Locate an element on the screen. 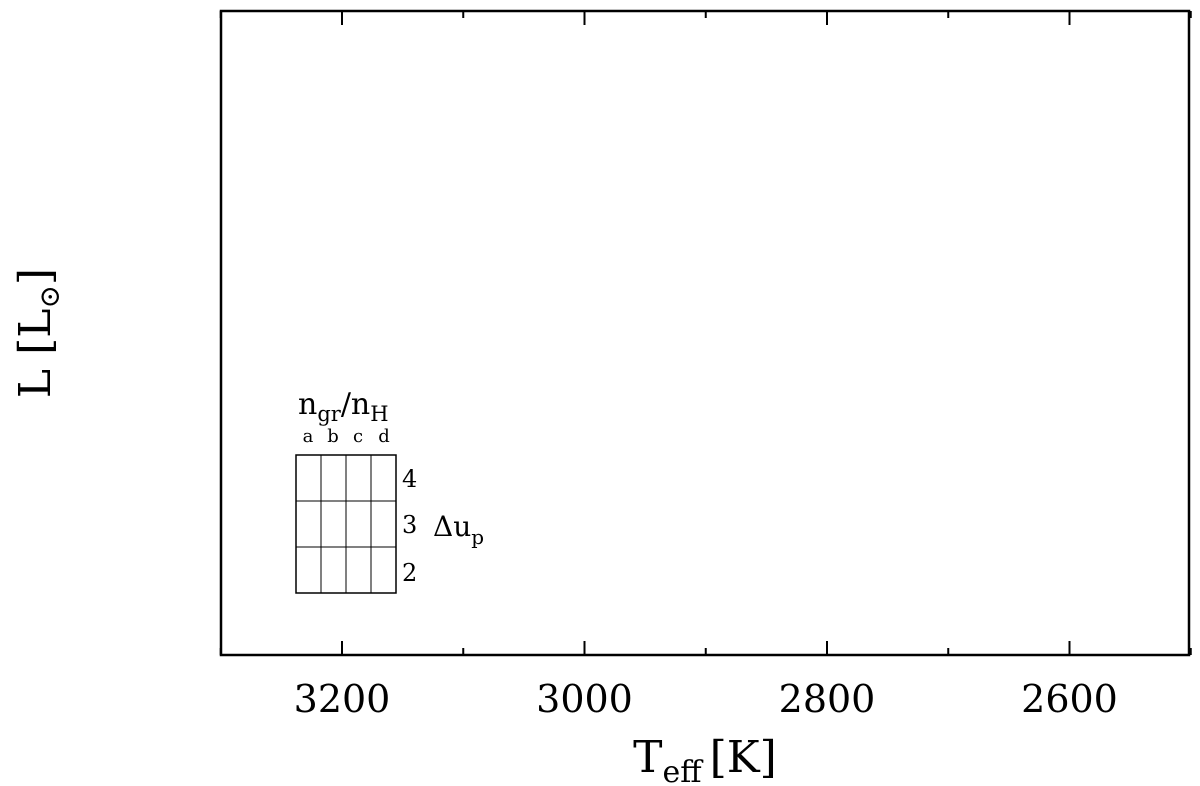 The height and width of the screenshot is (786, 1200). x-tick-label: 2600 is located at coordinates (1069, 699).